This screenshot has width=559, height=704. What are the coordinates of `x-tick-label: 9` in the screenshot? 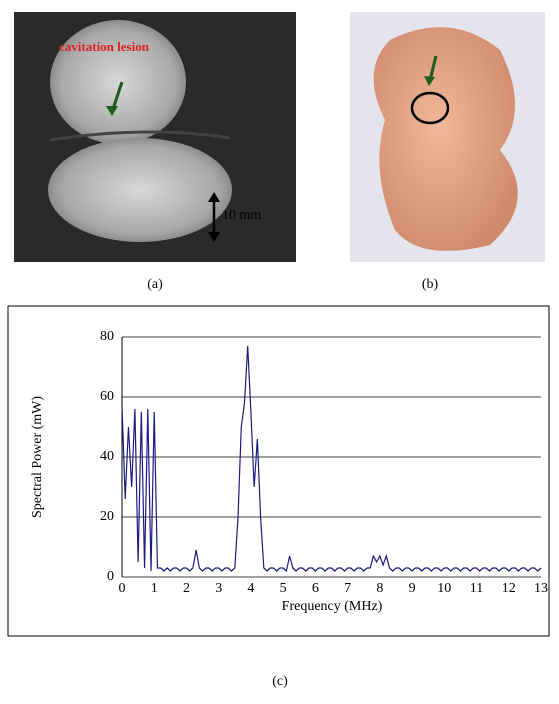 It's located at (412, 588).